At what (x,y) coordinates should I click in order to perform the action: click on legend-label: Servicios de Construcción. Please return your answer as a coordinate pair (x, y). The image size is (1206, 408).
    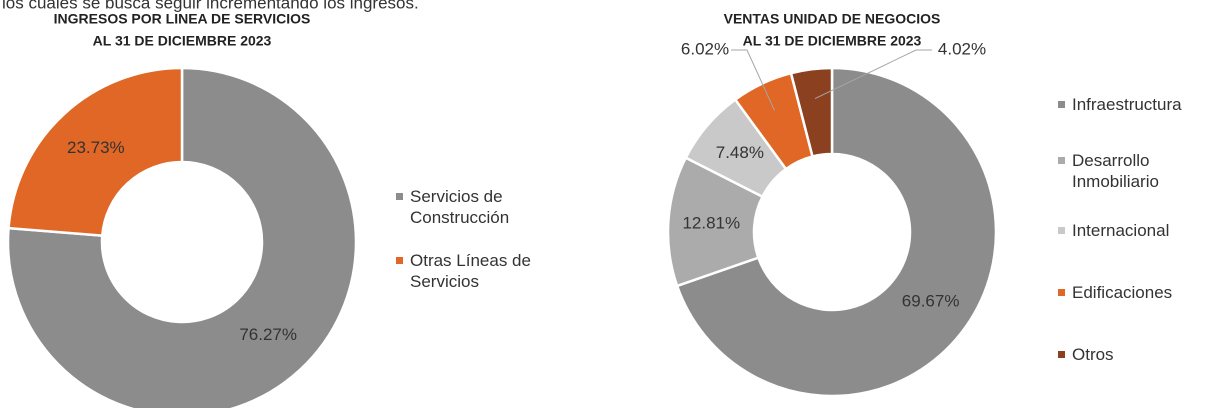
    Looking at the image, I should click on (460, 207).